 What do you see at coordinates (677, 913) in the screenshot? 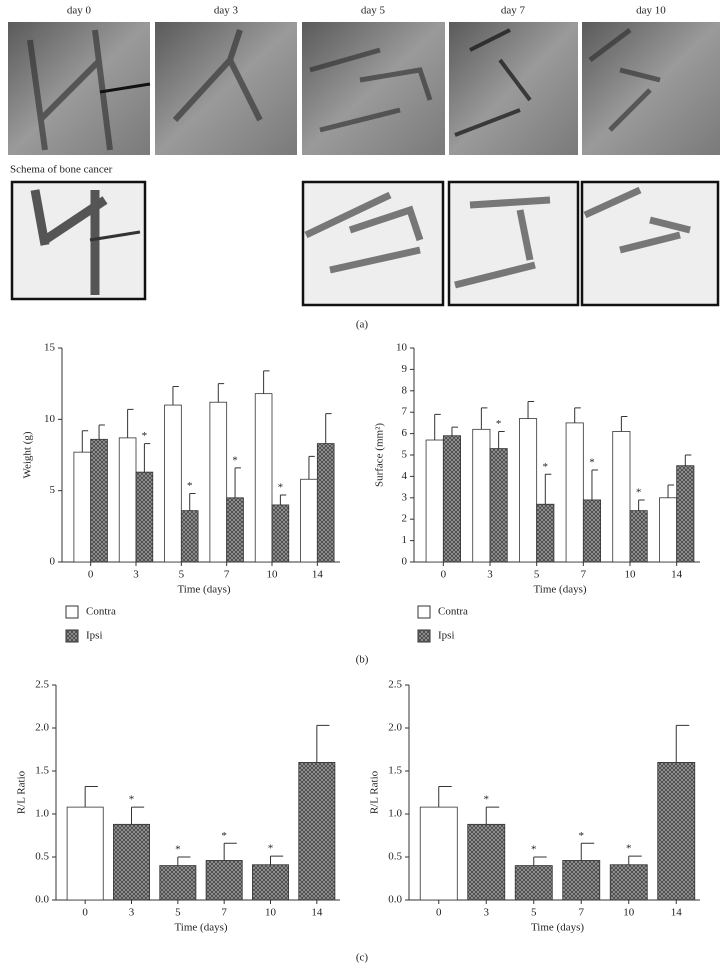
I see `x-tick-label: 14` at bounding box center [677, 913].